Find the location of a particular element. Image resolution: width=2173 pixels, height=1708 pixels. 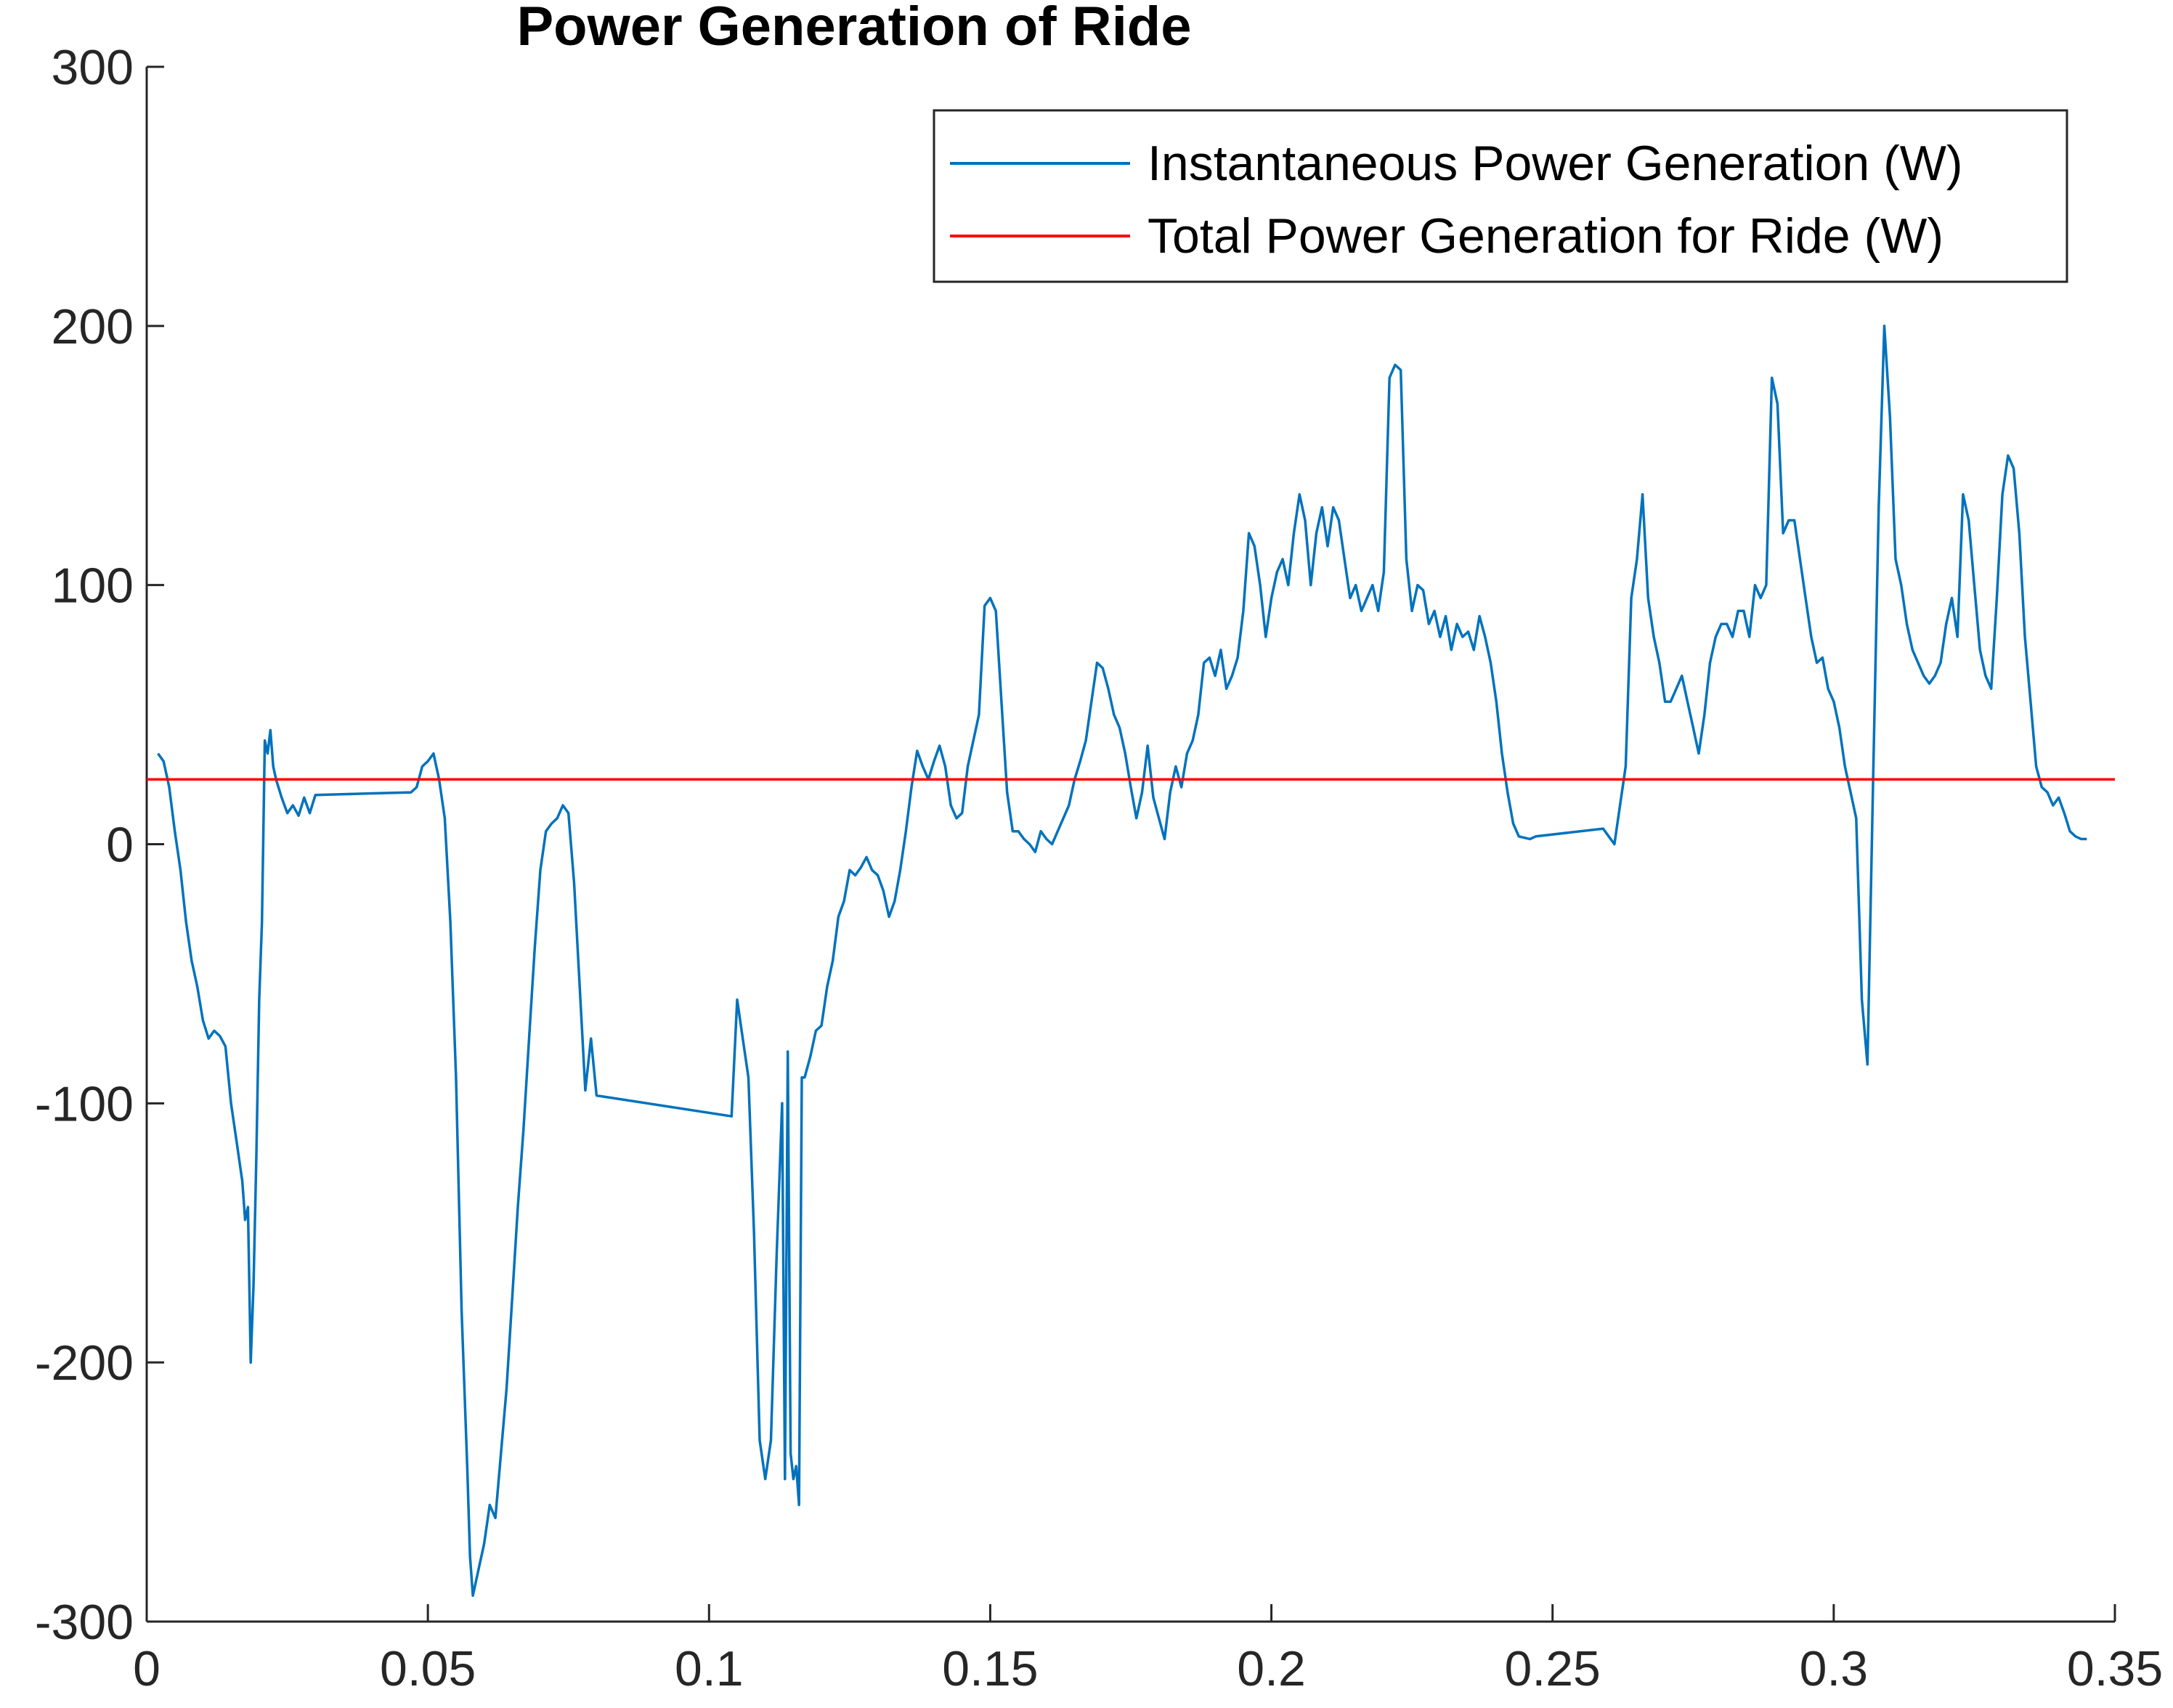

y-tick-label: 300 is located at coordinates (93, 67).